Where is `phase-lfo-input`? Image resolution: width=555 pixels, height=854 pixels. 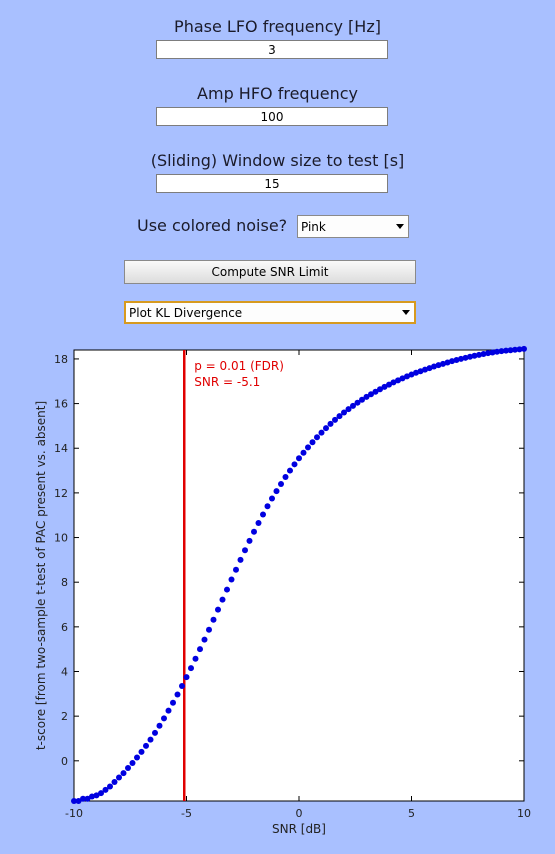
phase-lfo-input is located at coordinates (272, 49).